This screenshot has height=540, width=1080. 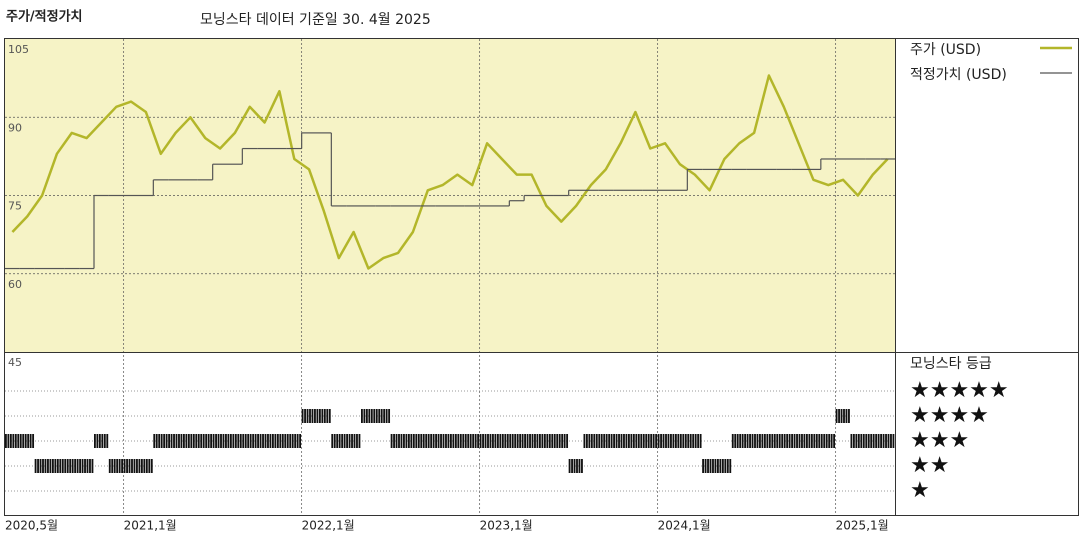 I want to click on rating-label: ★★★★★, so click(x=959, y=390).